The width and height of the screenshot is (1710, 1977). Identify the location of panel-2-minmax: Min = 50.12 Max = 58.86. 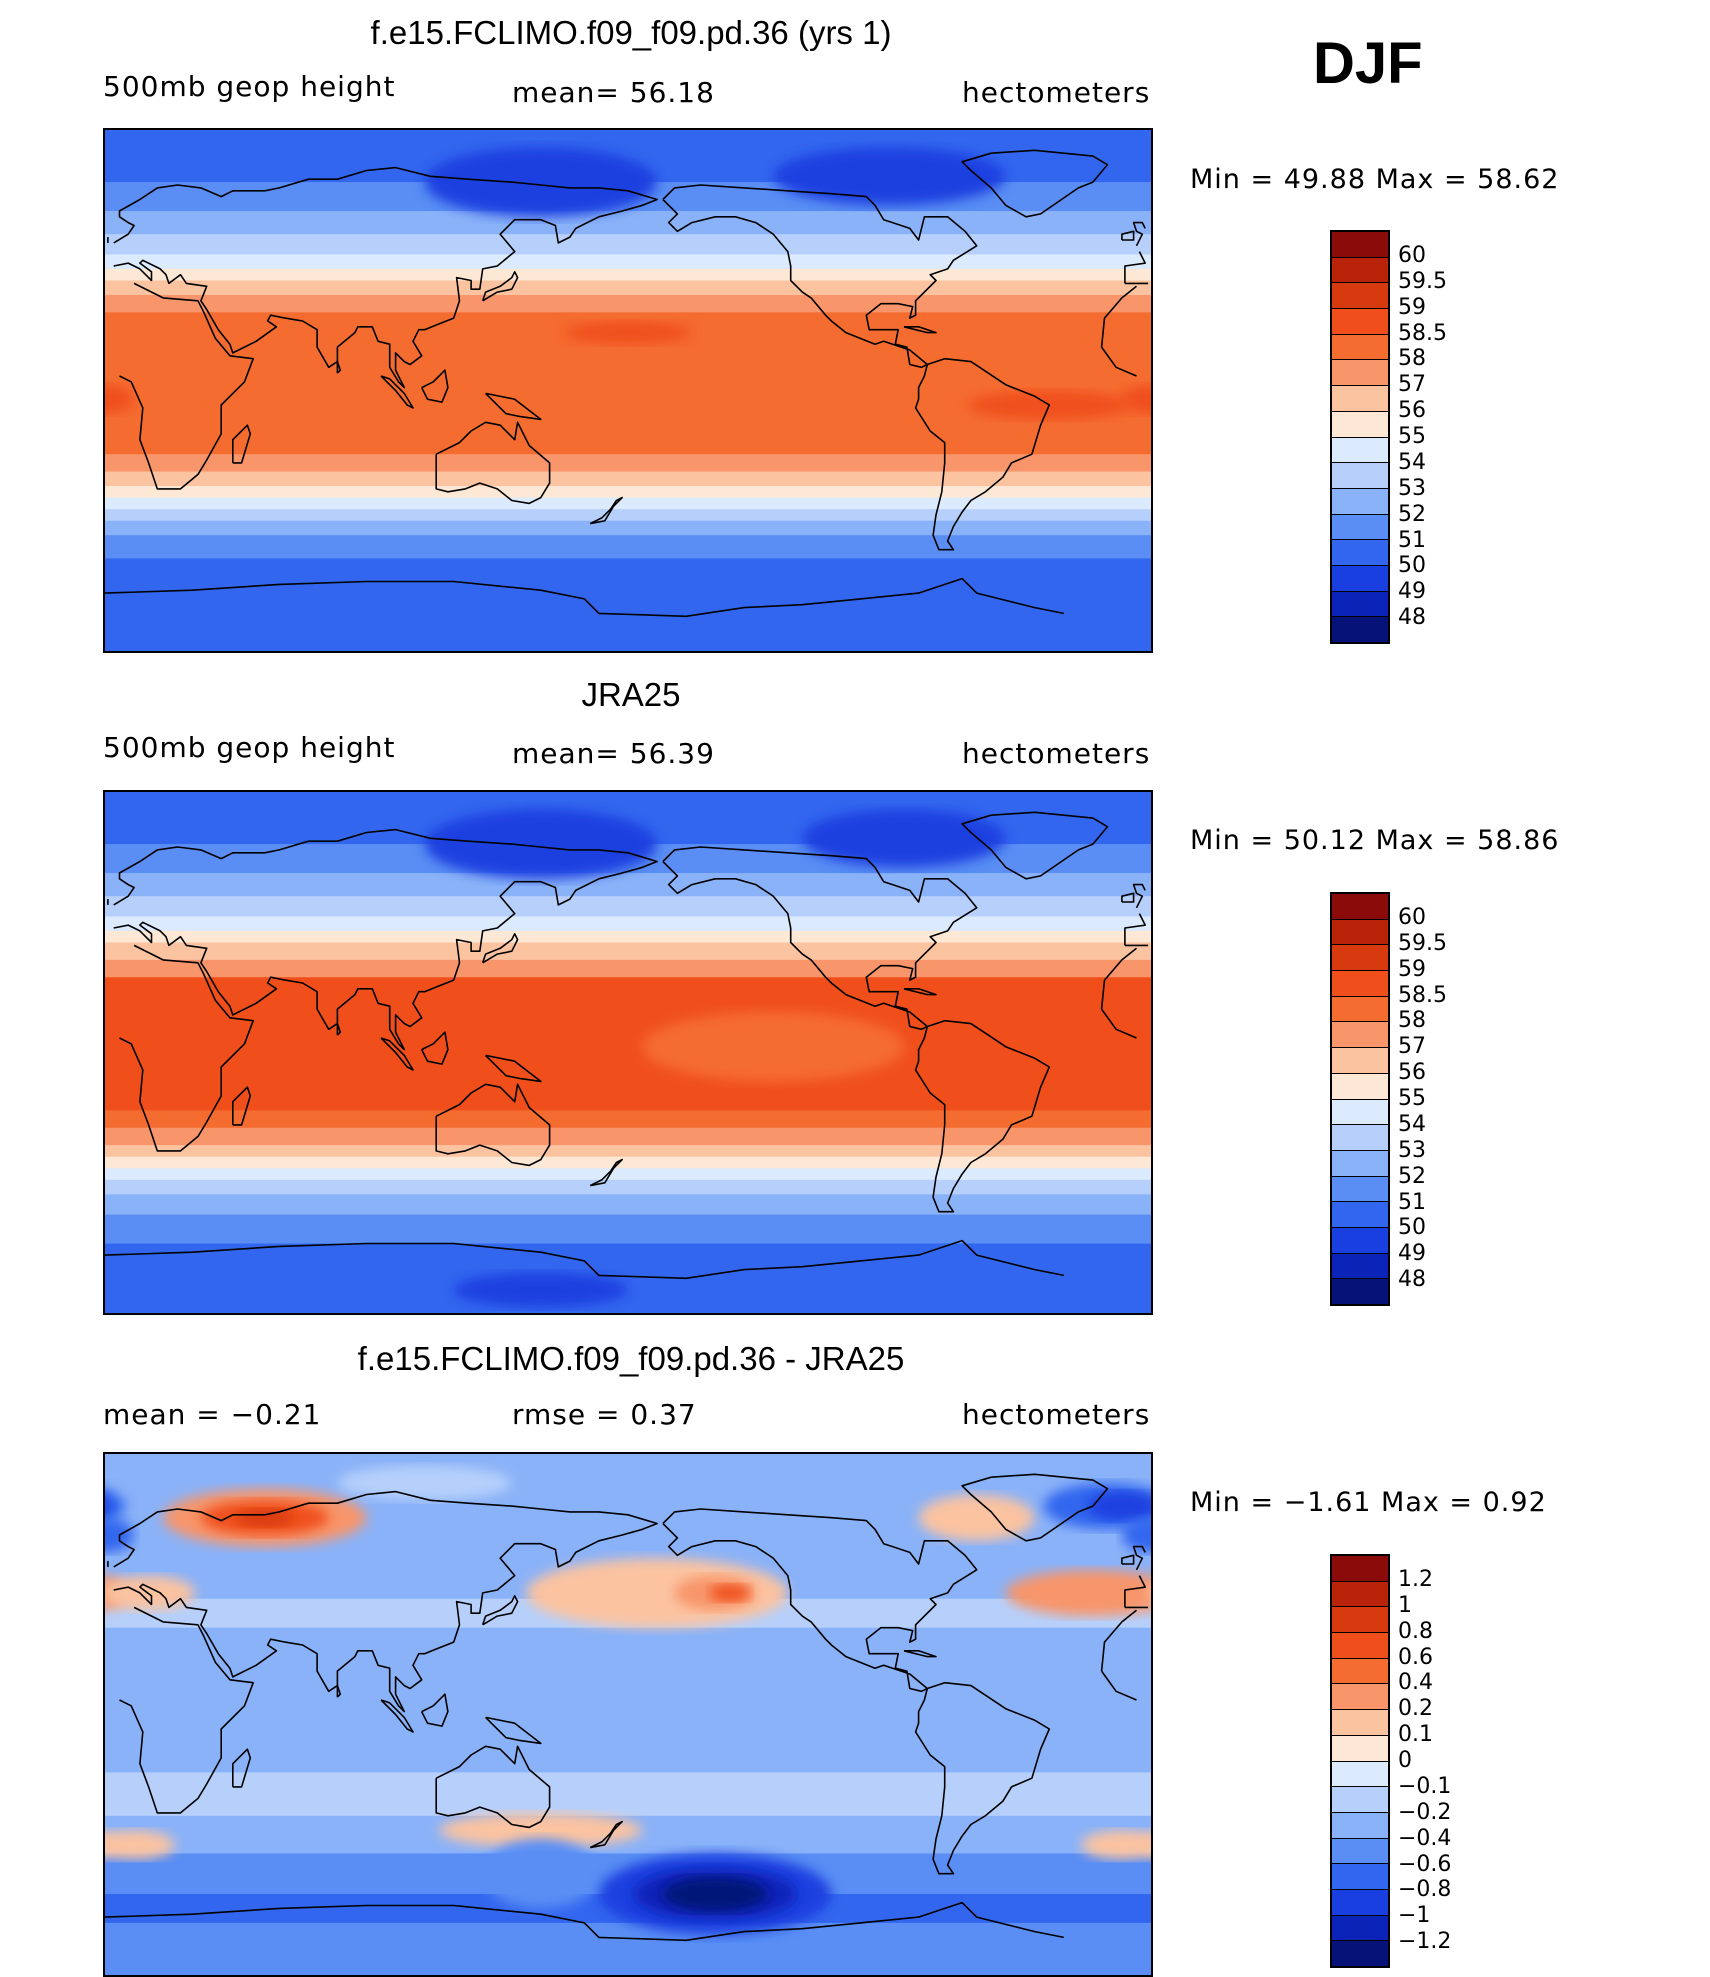
(1375, 840).